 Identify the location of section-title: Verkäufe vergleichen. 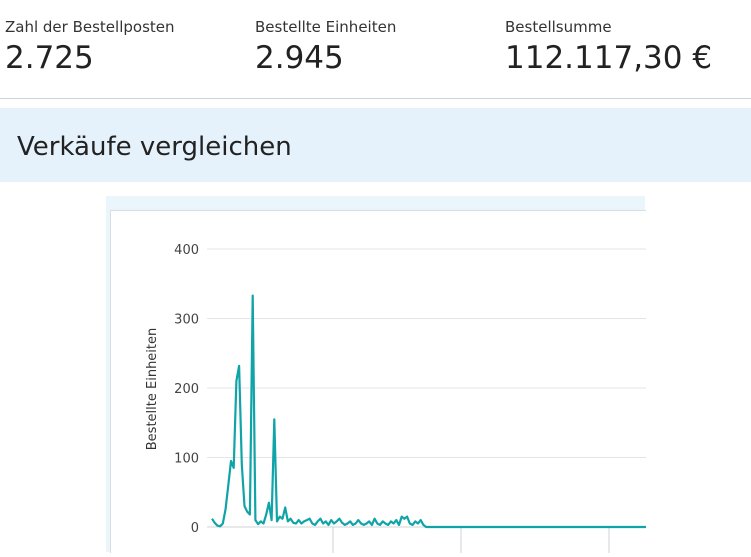
(154, 147).